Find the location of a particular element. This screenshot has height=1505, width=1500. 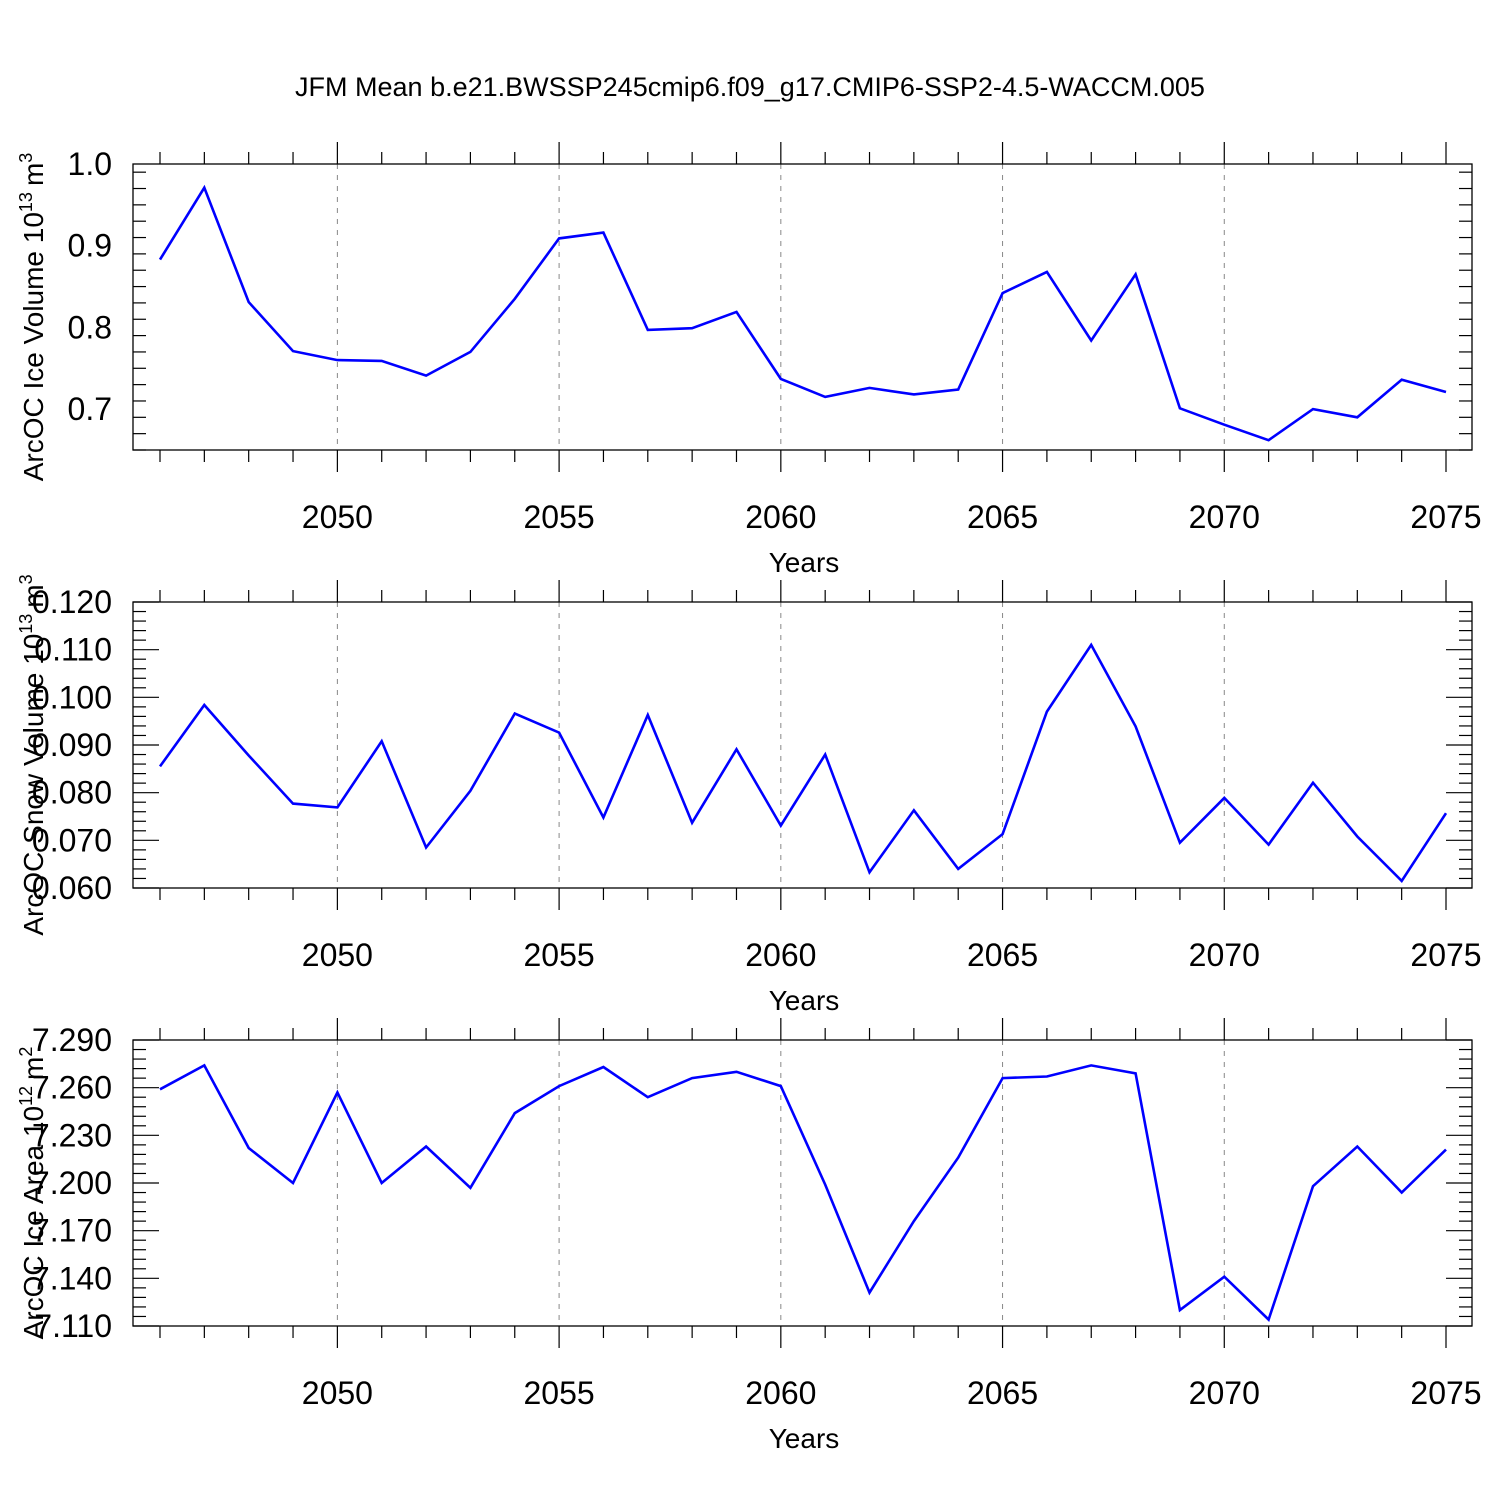

y-axis-label: ArcOC Ice Area 1012 m2 is located at coordinates (32, 1193).